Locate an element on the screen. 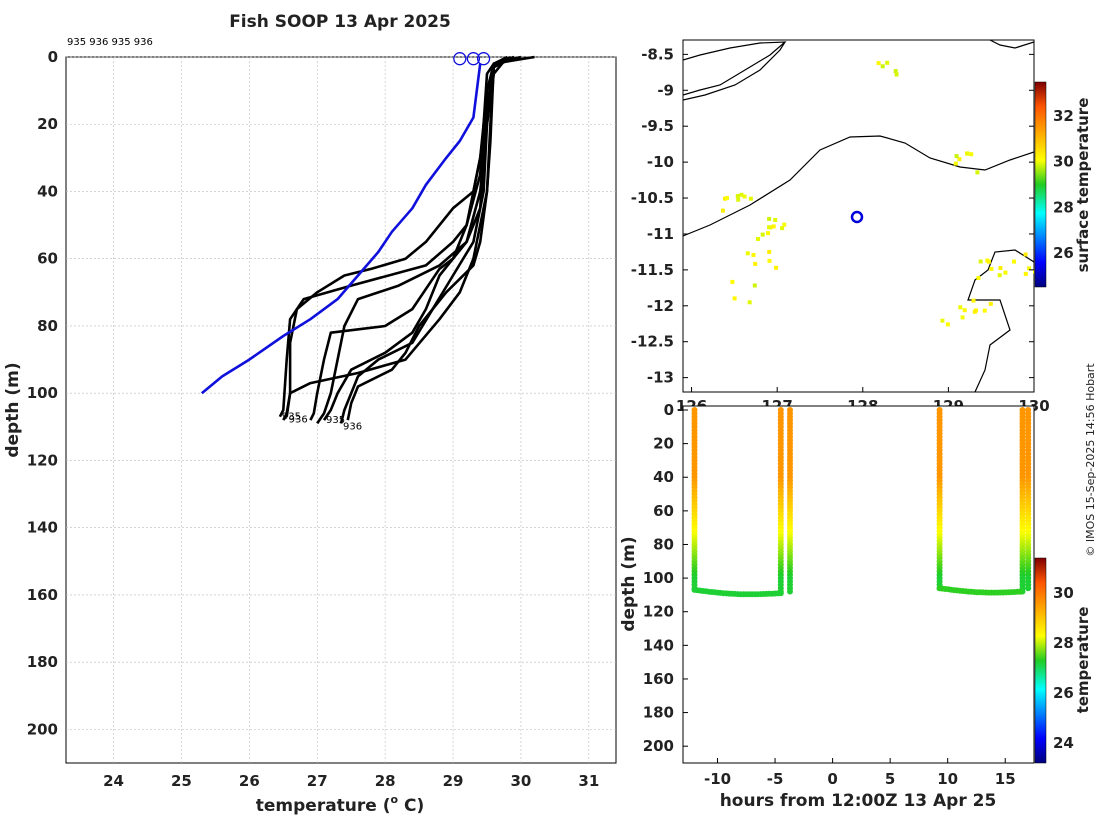  y-tick-label: 120 is located at coordinates (42, 460).